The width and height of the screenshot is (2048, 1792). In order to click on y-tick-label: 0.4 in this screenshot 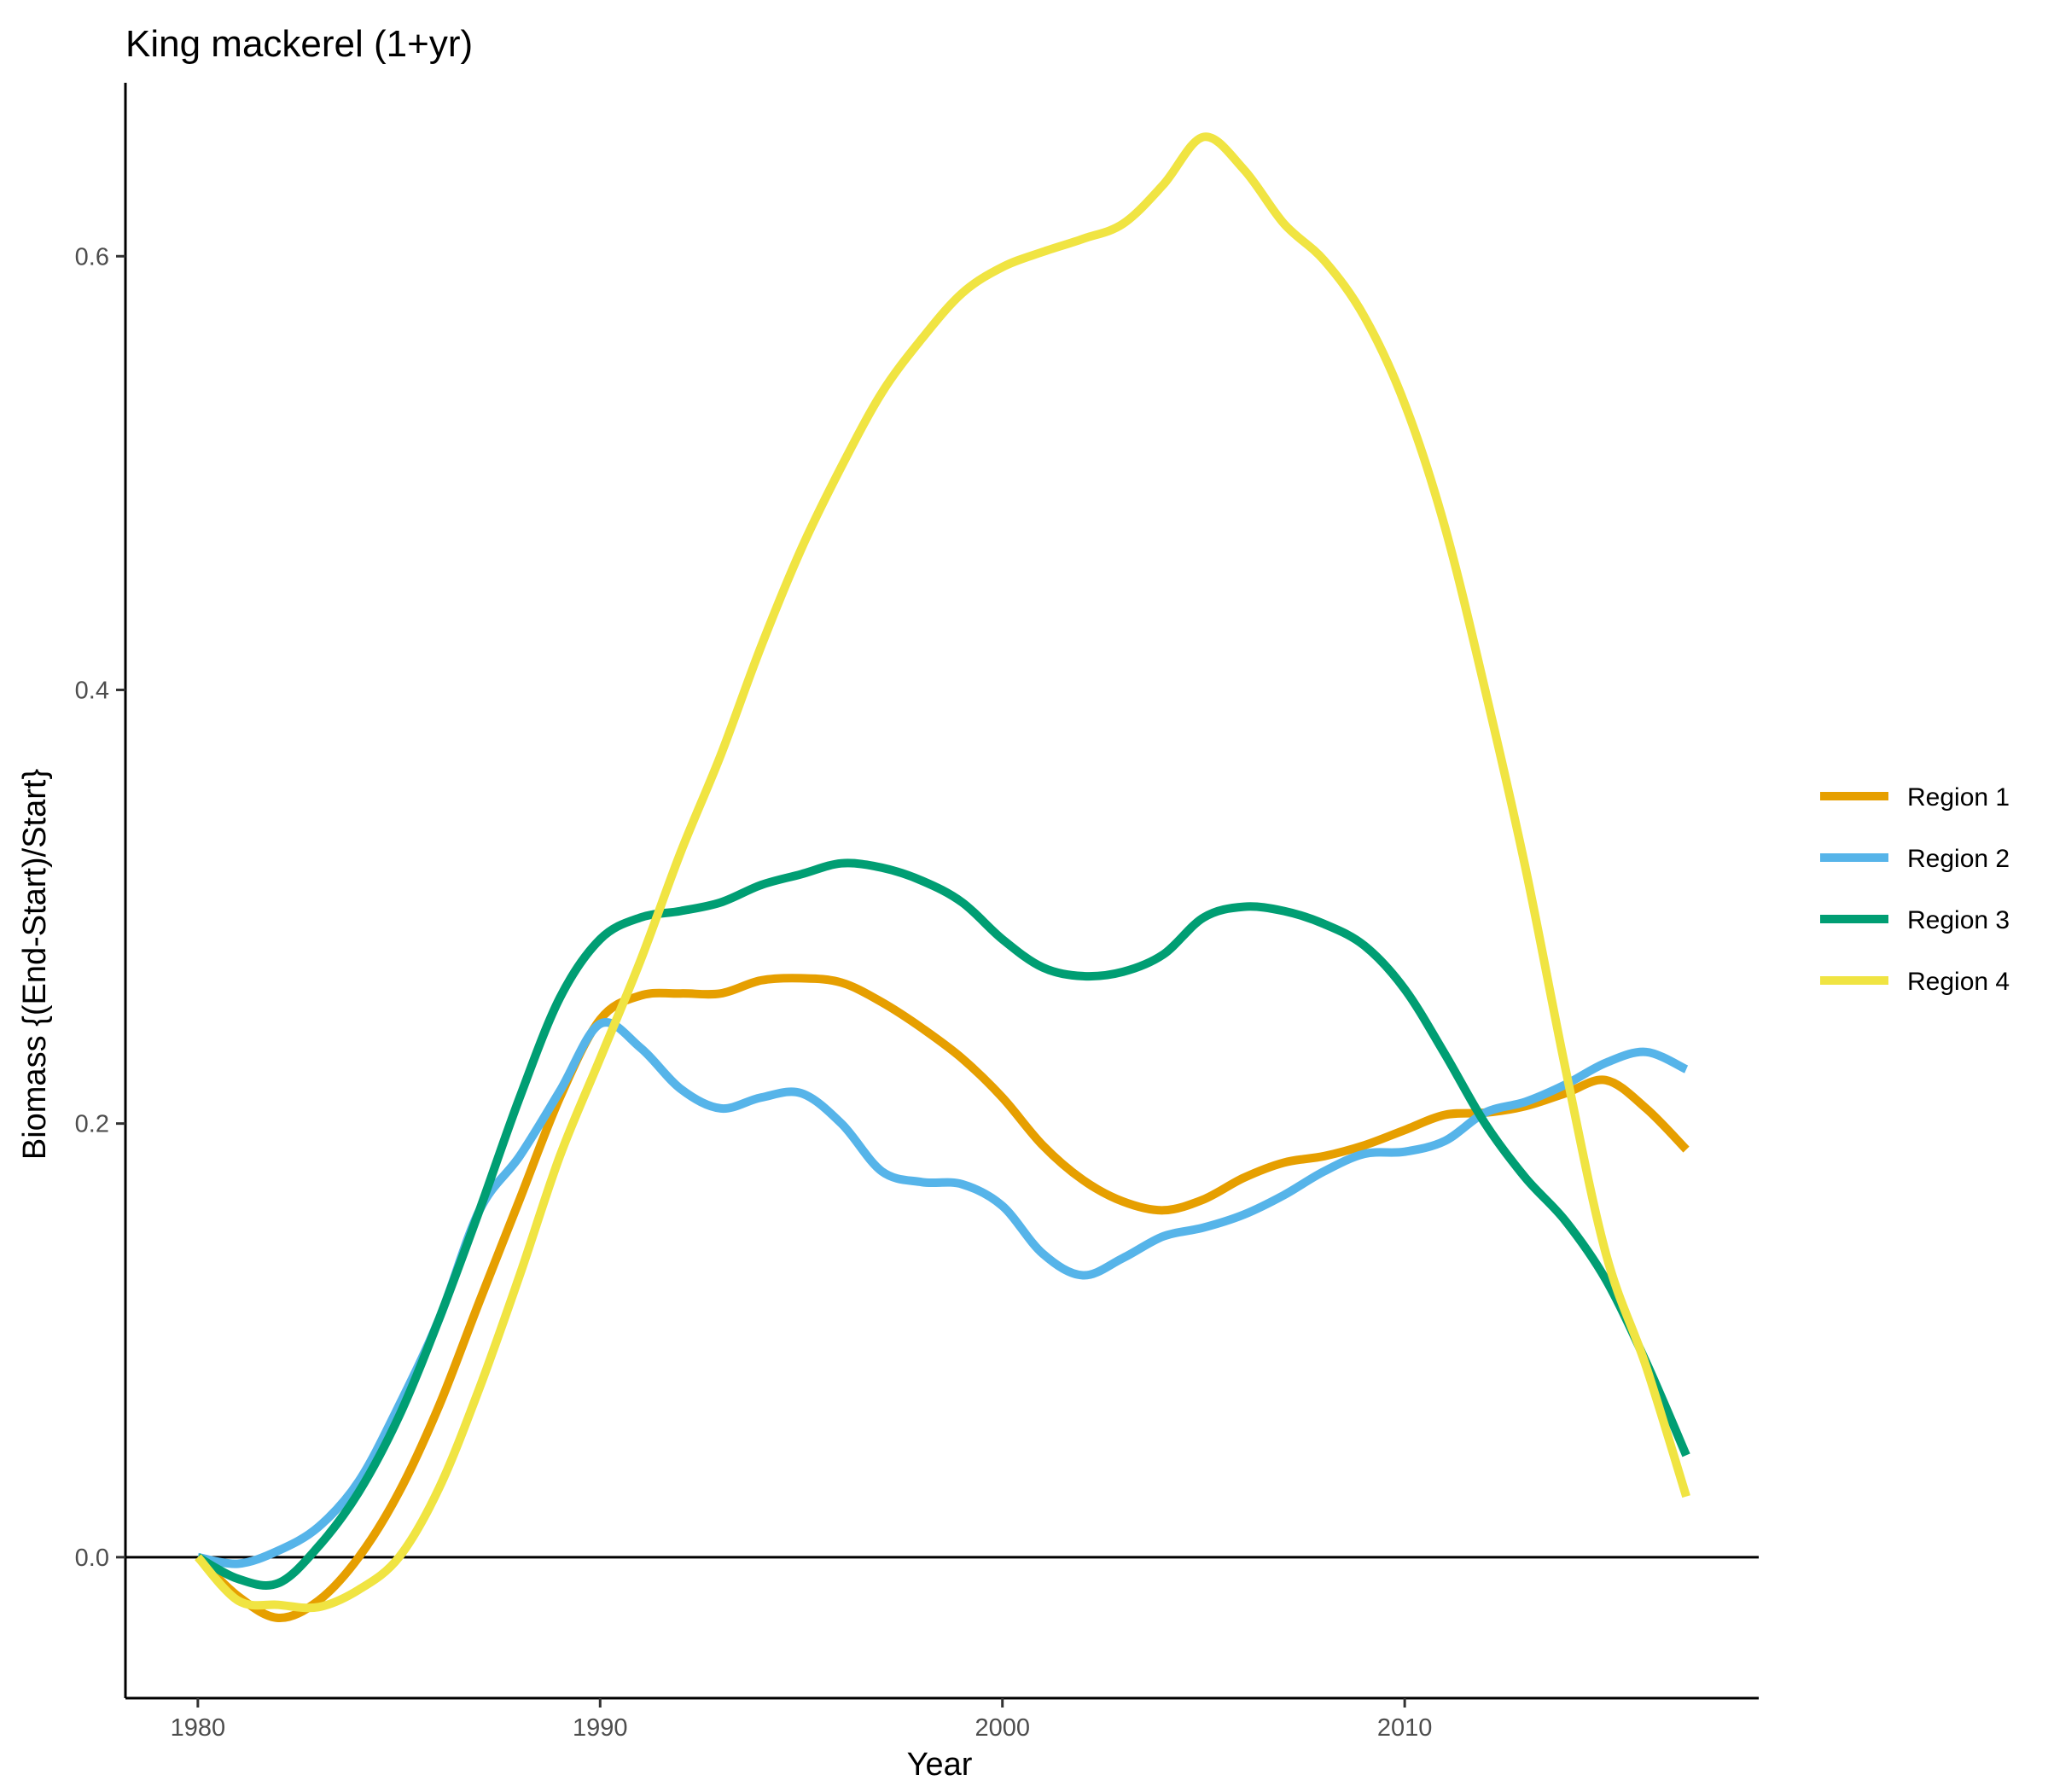, I will do `click(92, 690)`.